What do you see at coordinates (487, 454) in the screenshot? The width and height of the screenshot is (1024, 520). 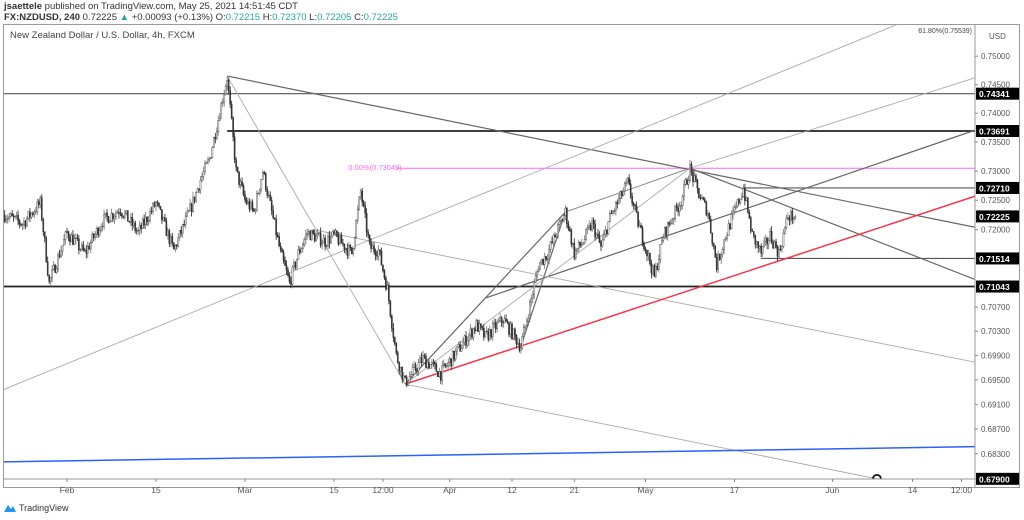 I see `blue-trendline` at bounding box center [487, 454].